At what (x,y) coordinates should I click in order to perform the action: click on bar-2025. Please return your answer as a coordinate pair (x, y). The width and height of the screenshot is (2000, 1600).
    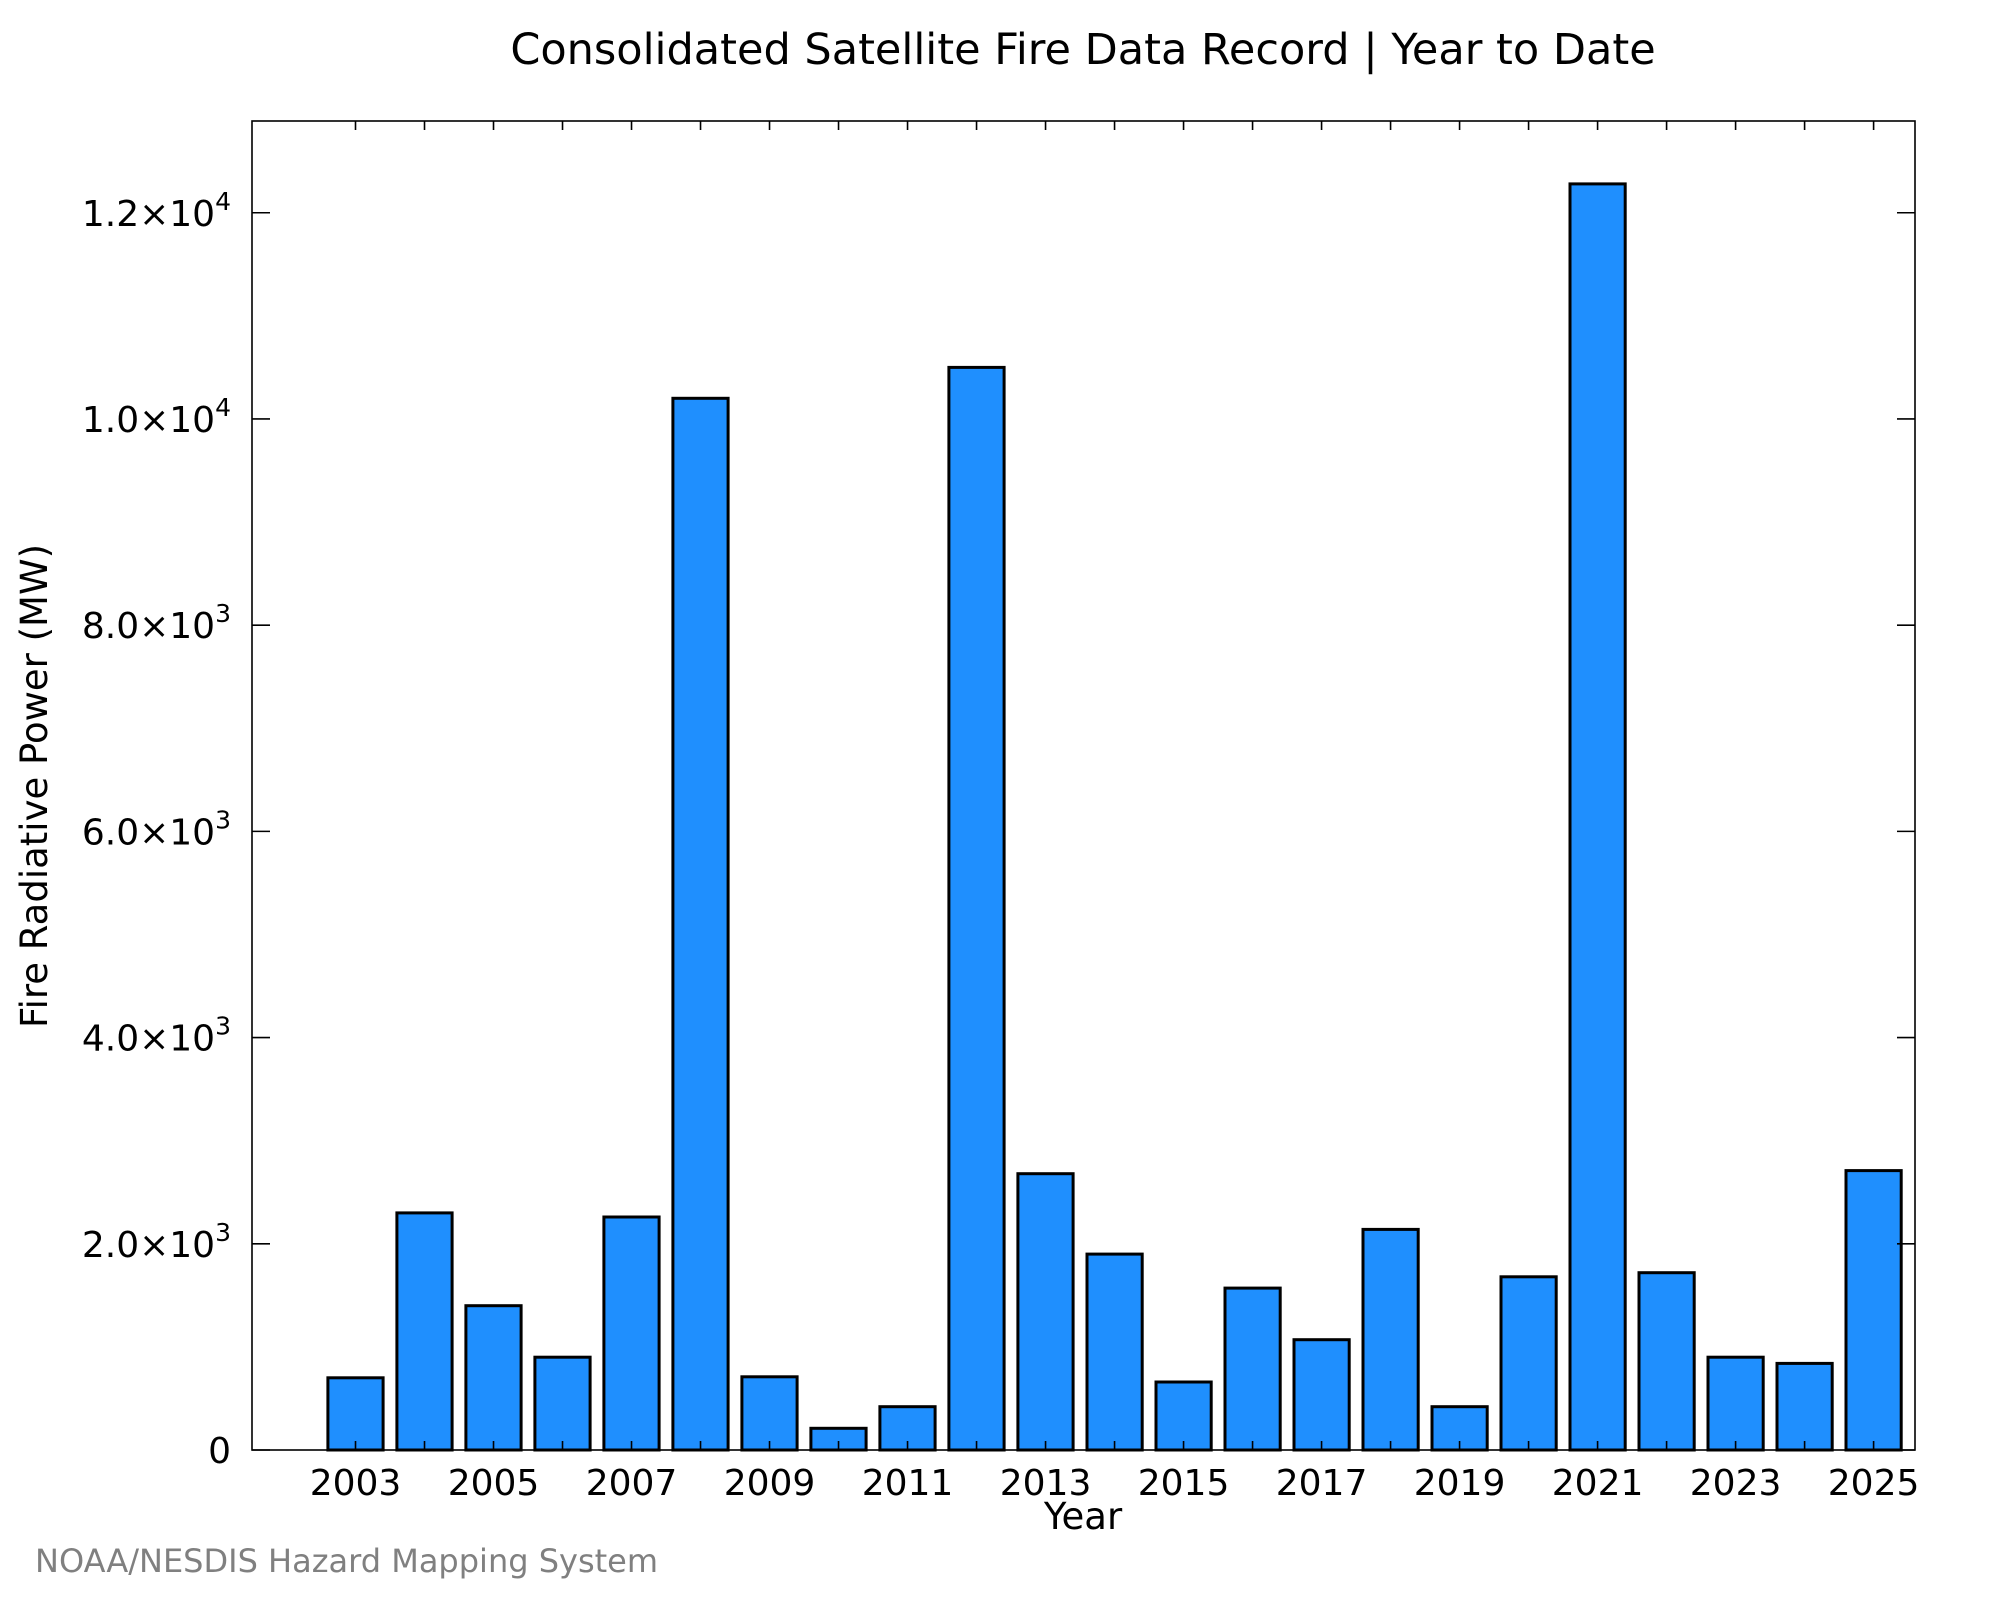
    Looking at the image, I should click on (1873, 1310).